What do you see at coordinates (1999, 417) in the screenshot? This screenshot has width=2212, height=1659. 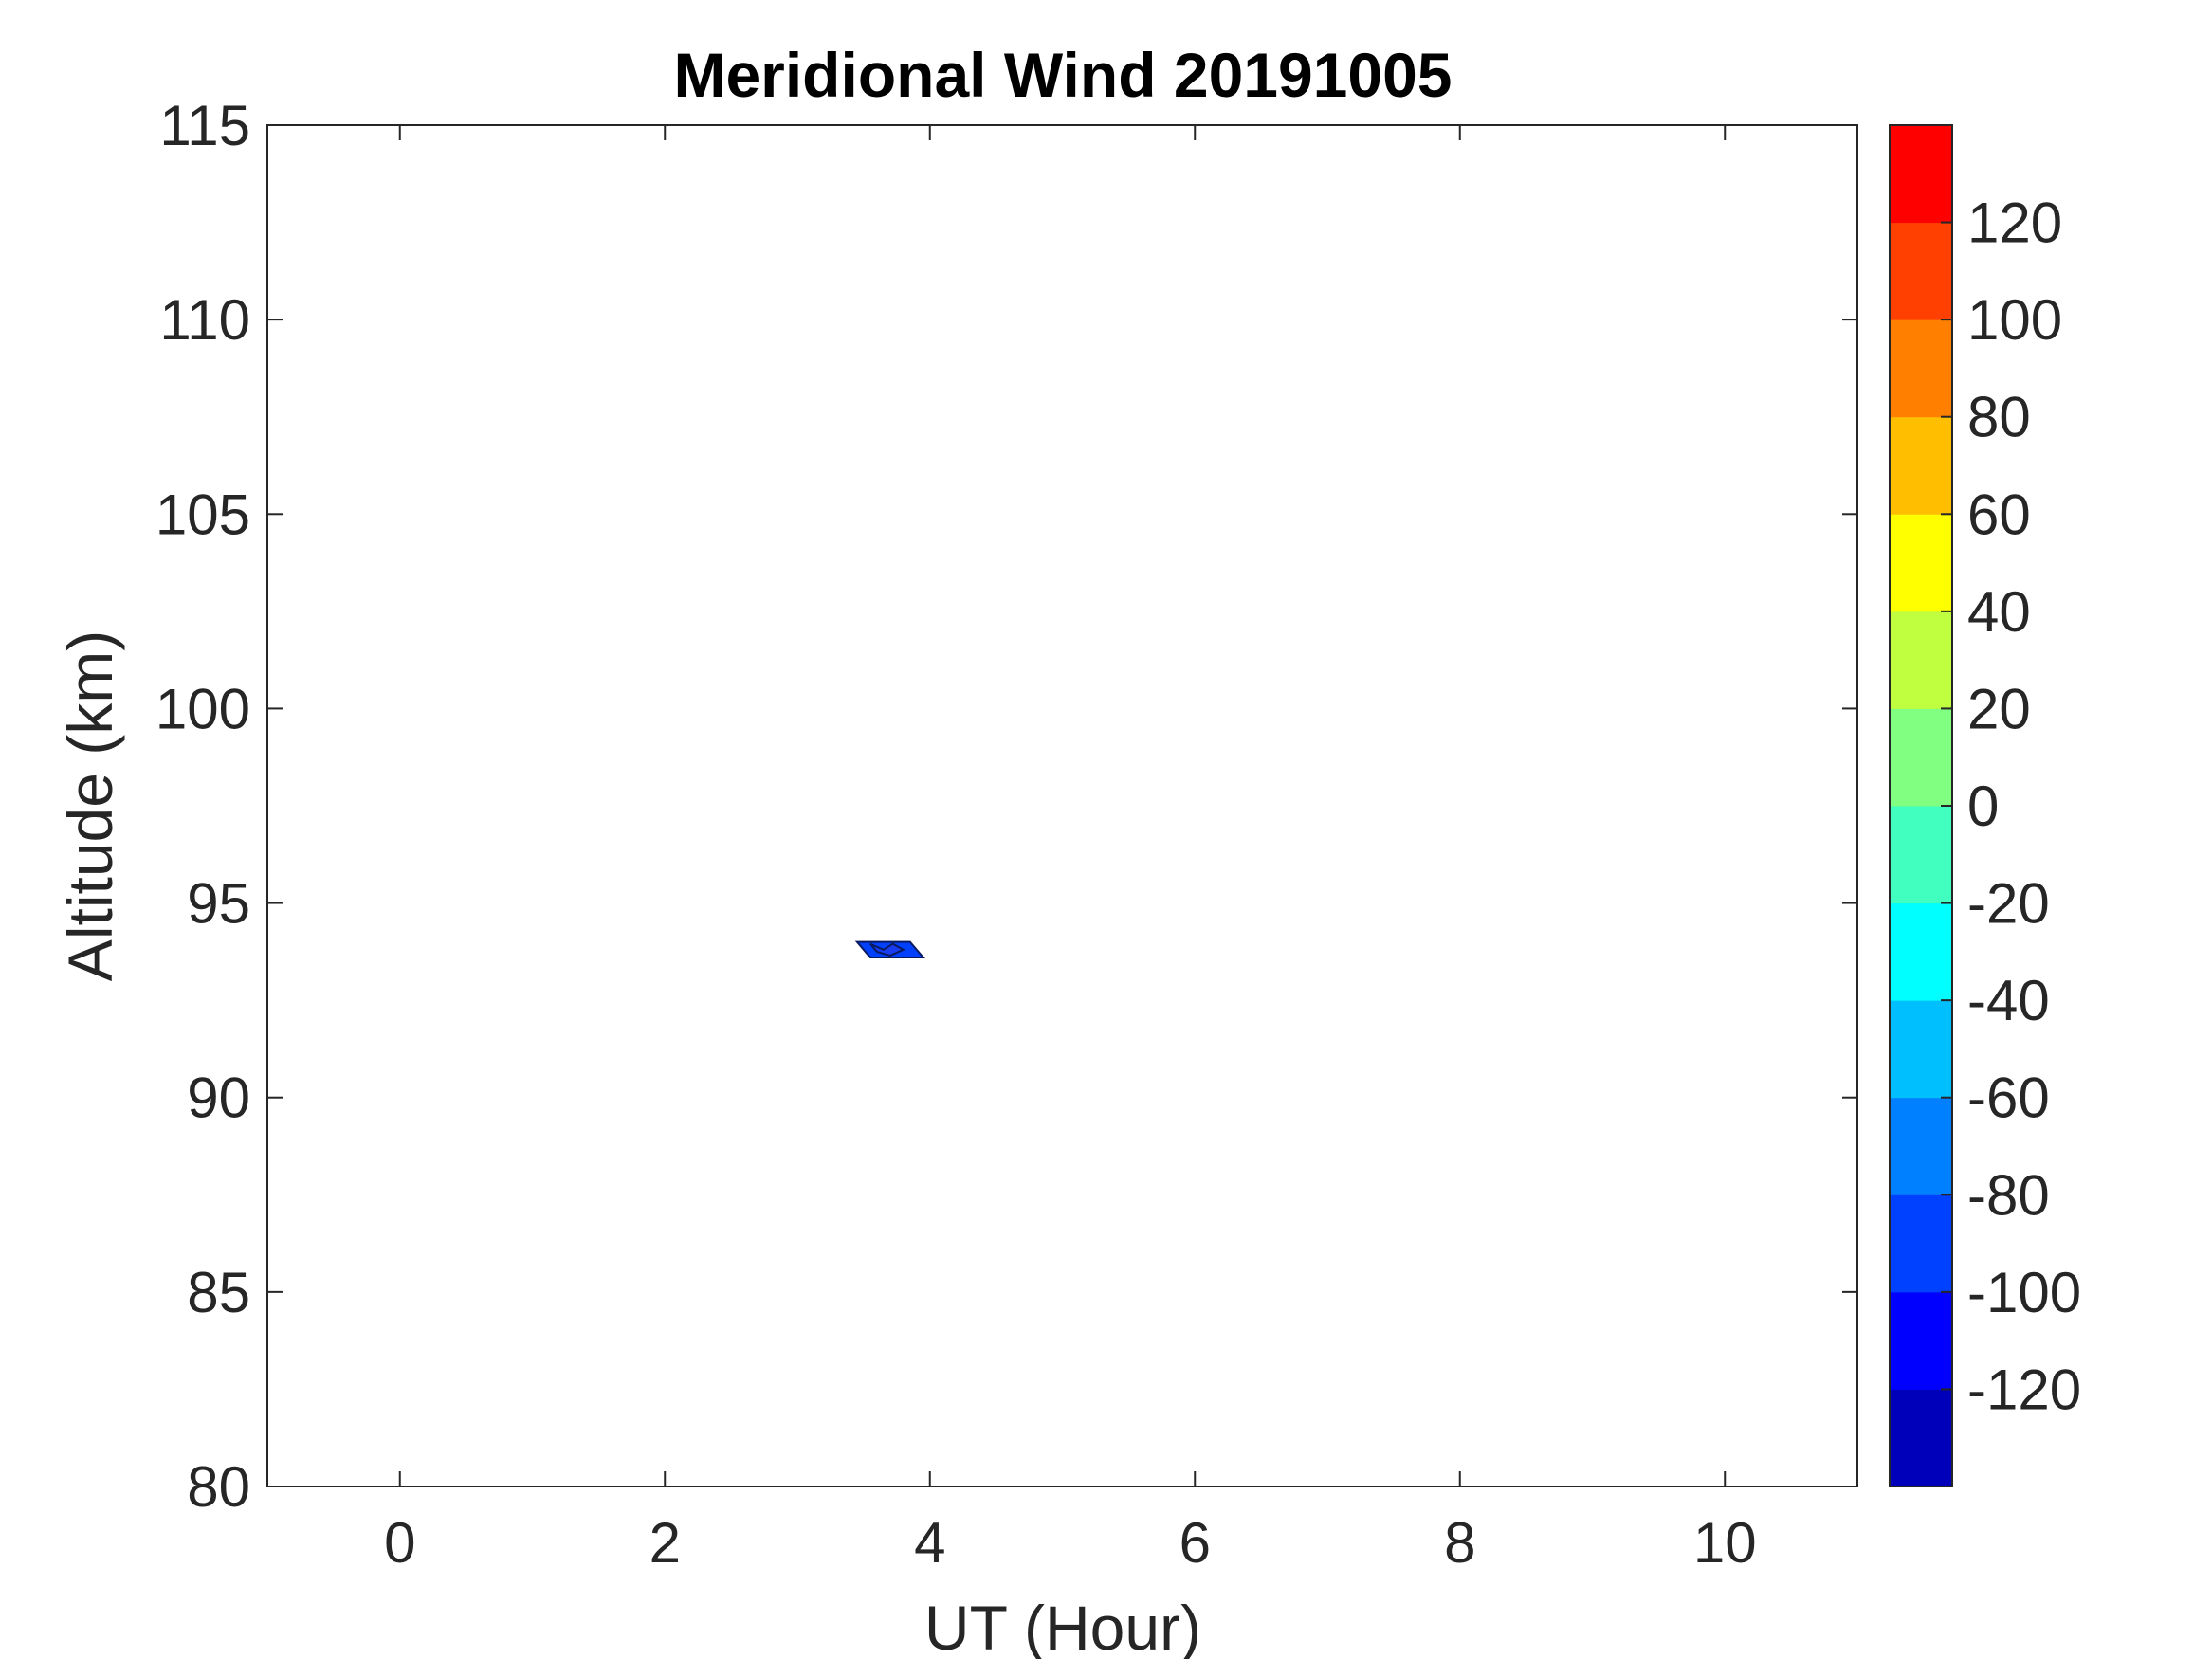 I see `colorbar-tick-label: 80` at bounding box center [1999, 417].